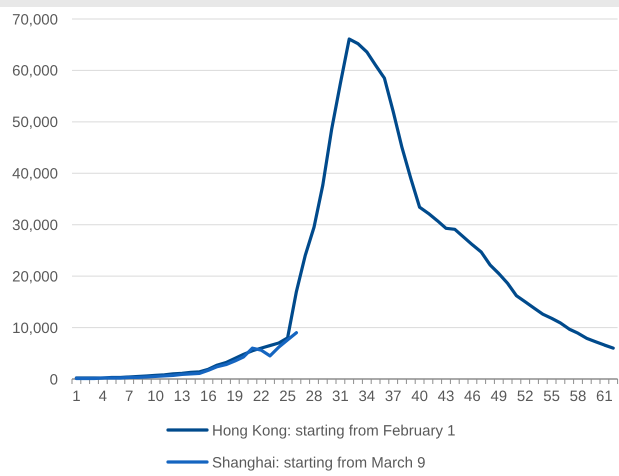 Image resolution: width=619 pixels, height=476 pixels. I want to click on x-tick-label: 37, so click(393, 396).